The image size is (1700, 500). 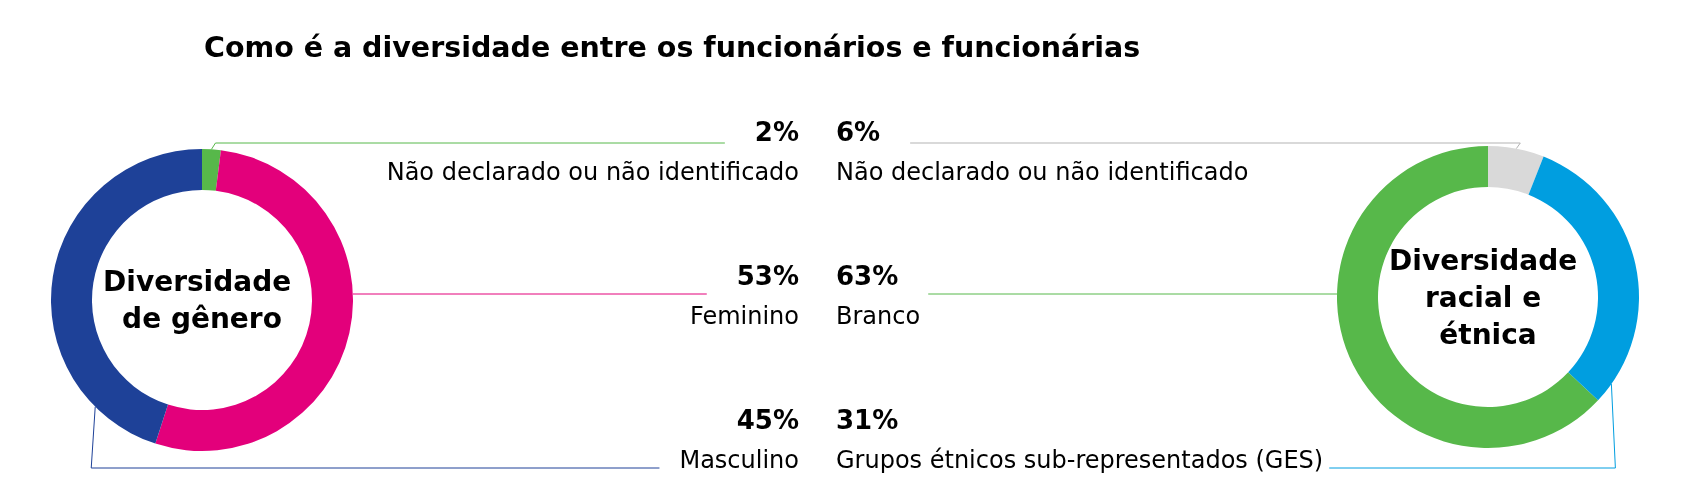 What do you see at coordinates (776, 132) in the screenshot?
I see `data-label: 2%` at bounding box center [776, 132].